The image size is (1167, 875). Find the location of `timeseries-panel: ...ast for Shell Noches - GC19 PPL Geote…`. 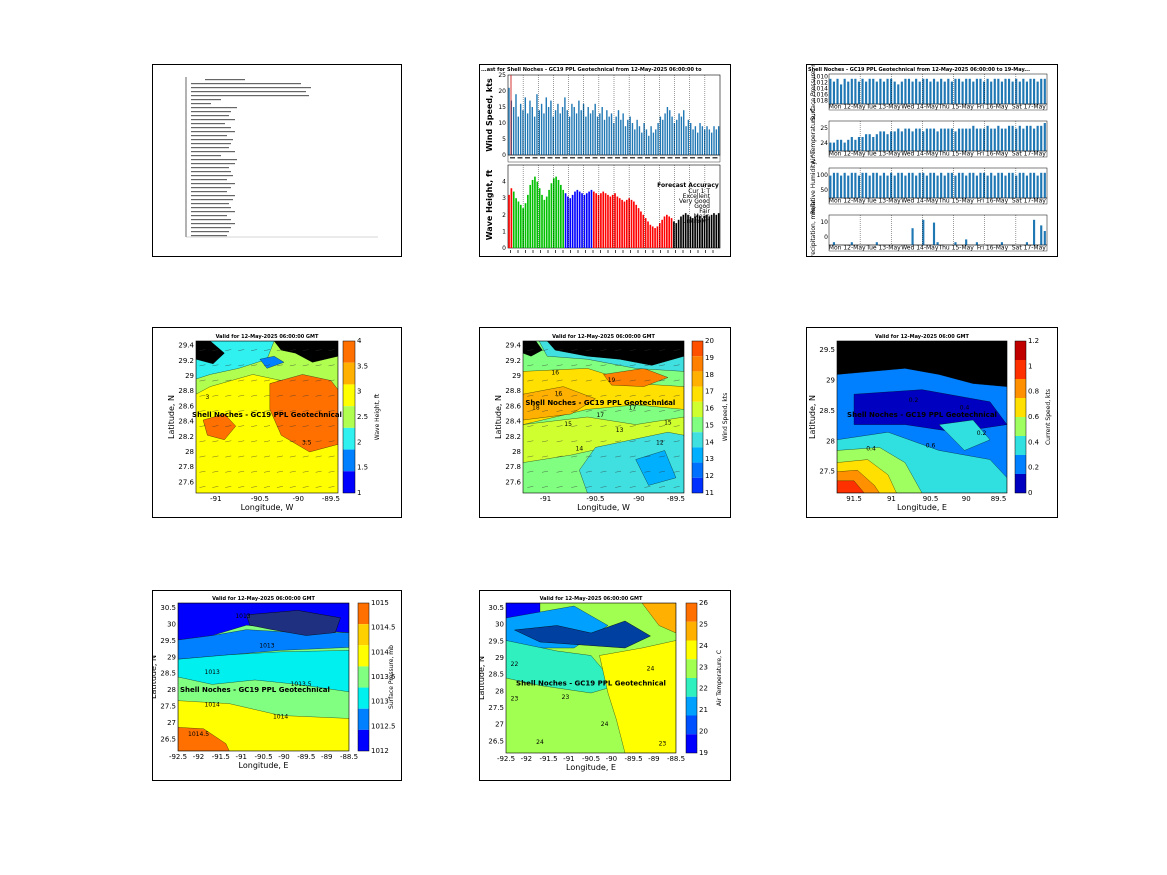

timeseries-panel: ...ast for Shell Noches - GC19 PPL Geote… is located at coordinates (605, 160).